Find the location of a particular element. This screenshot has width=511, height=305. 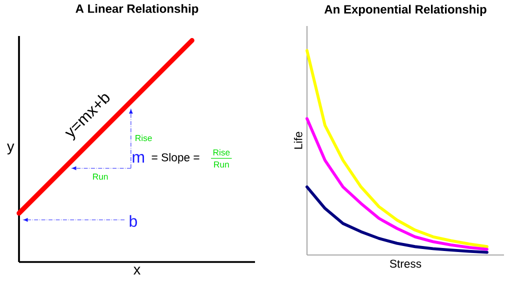

y-axis-title: y is located at coordinates (10, 149).